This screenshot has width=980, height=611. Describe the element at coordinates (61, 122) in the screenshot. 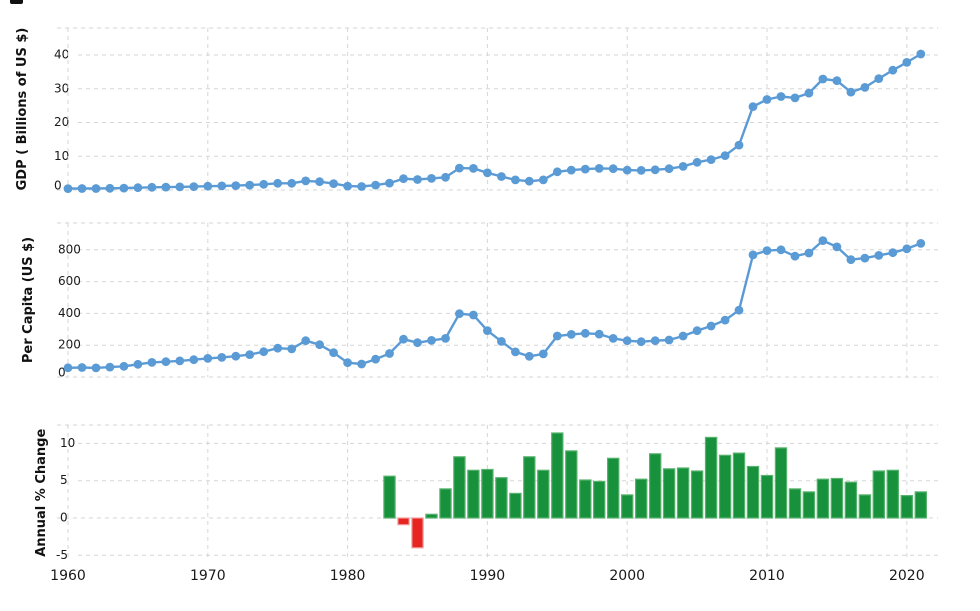

I see `y-tick-label: 20` at that location.